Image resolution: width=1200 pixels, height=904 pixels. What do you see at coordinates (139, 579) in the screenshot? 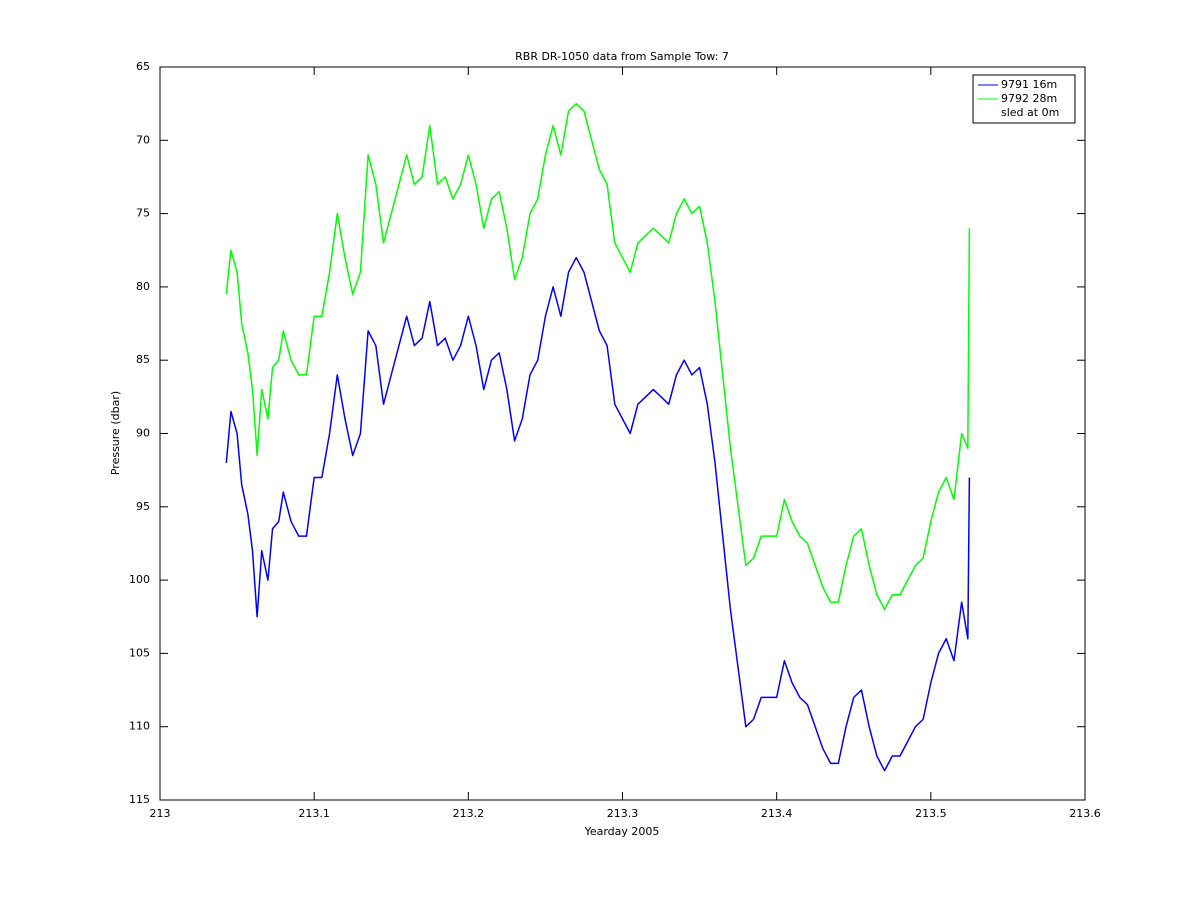
I see `y-tick-label: 100` at bounding box center [139, 579].